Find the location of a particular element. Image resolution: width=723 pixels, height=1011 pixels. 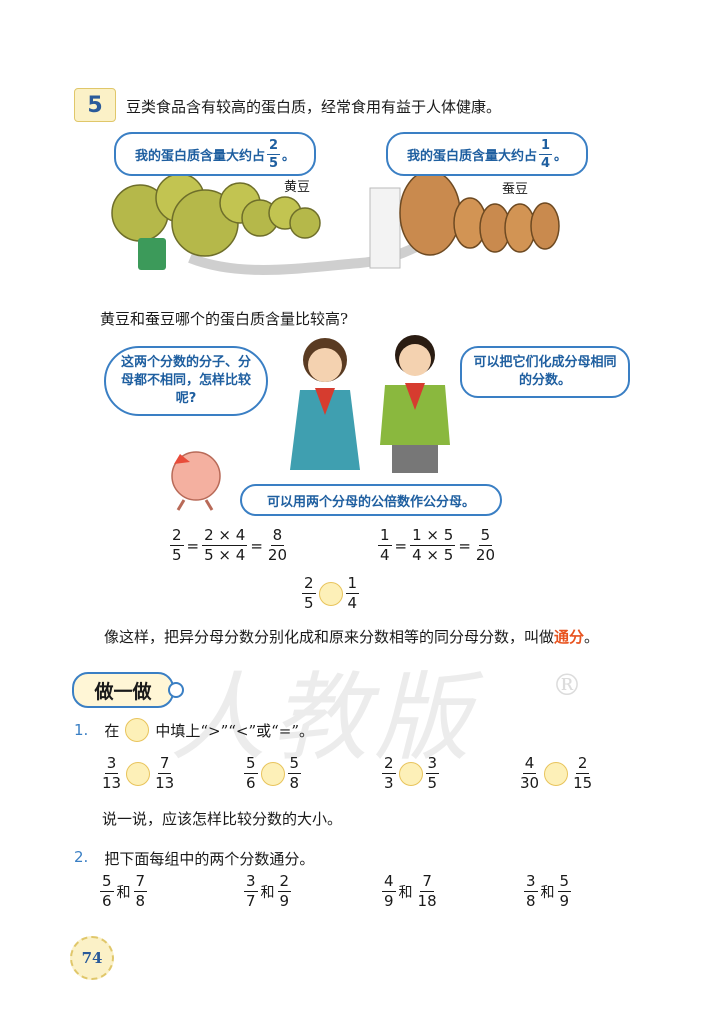

girl-icon is located at coordinates (325, 404).